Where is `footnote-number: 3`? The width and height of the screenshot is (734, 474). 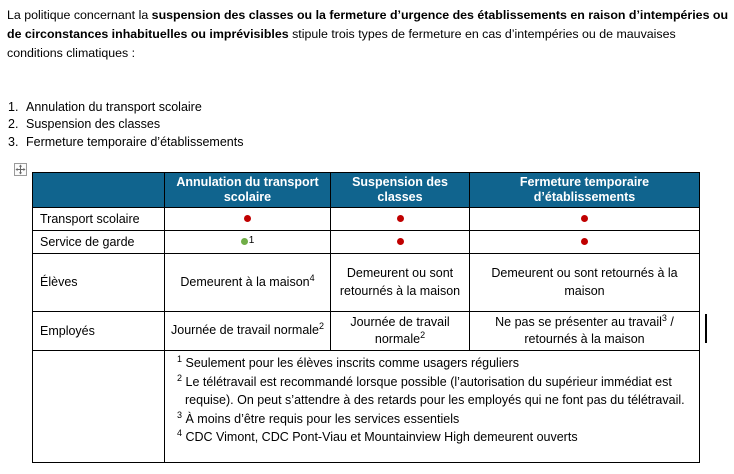
footnote-number: 3 is located at coordinates (180, 414).